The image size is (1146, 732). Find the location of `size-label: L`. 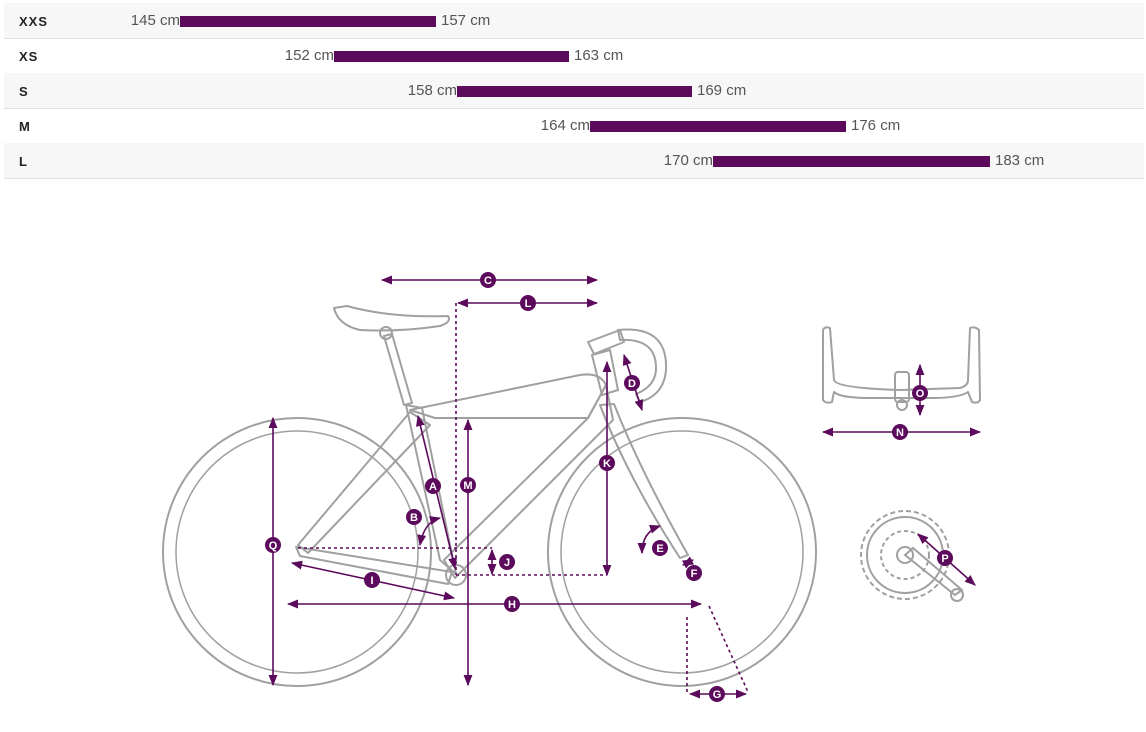

size-label: L is located at coordinates (23, 161).